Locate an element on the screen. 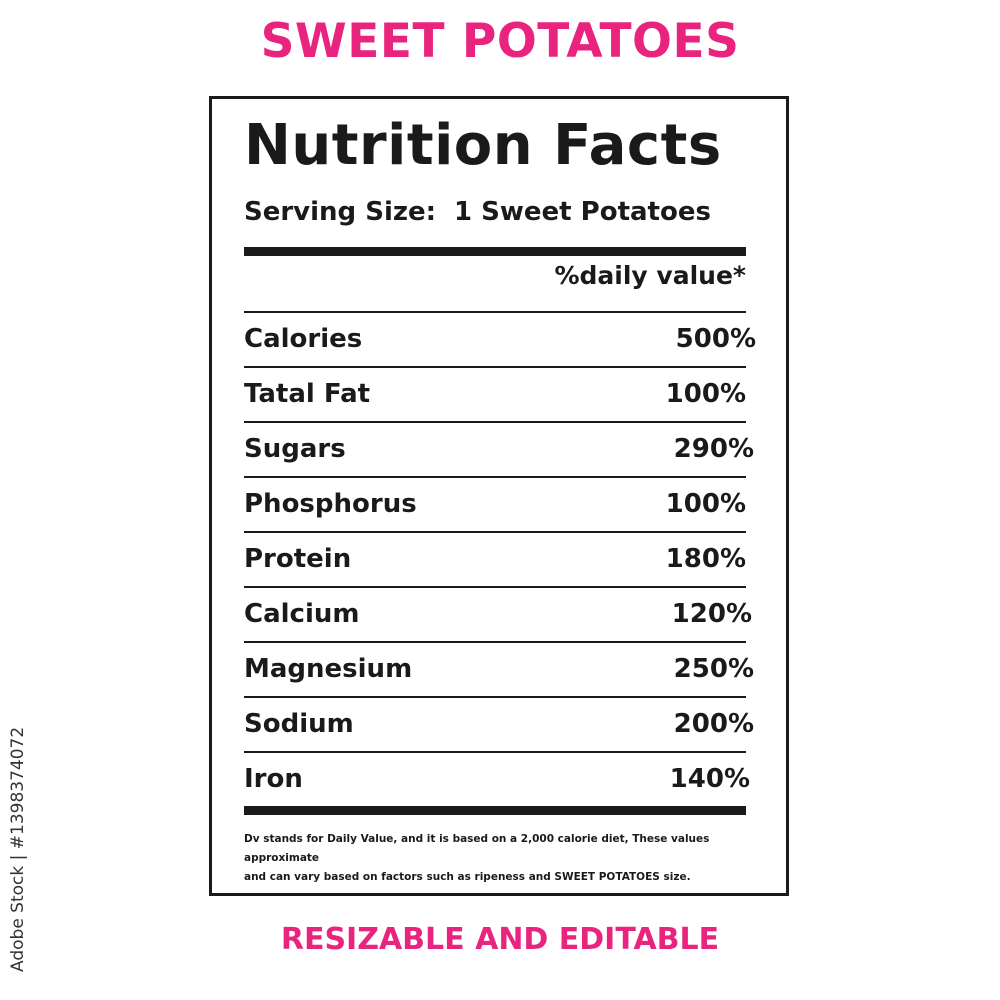 This screenshot has height=1000, width=1000. nutrient-name: Iron is located at coordinates (273, 779).